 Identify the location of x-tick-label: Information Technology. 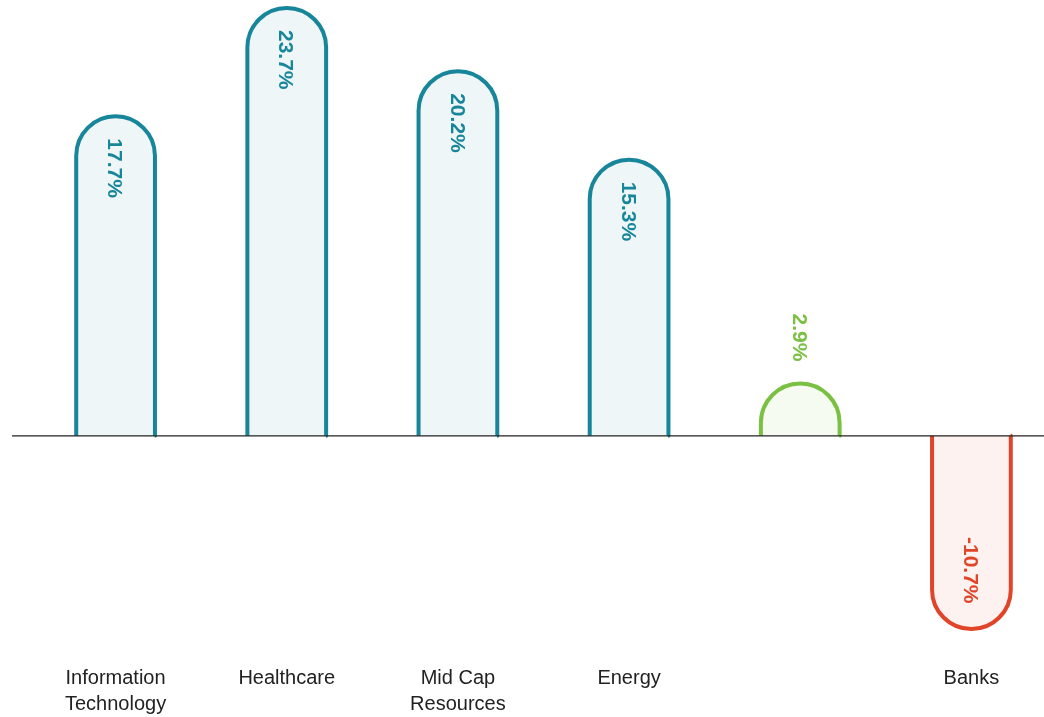
(115, 690).